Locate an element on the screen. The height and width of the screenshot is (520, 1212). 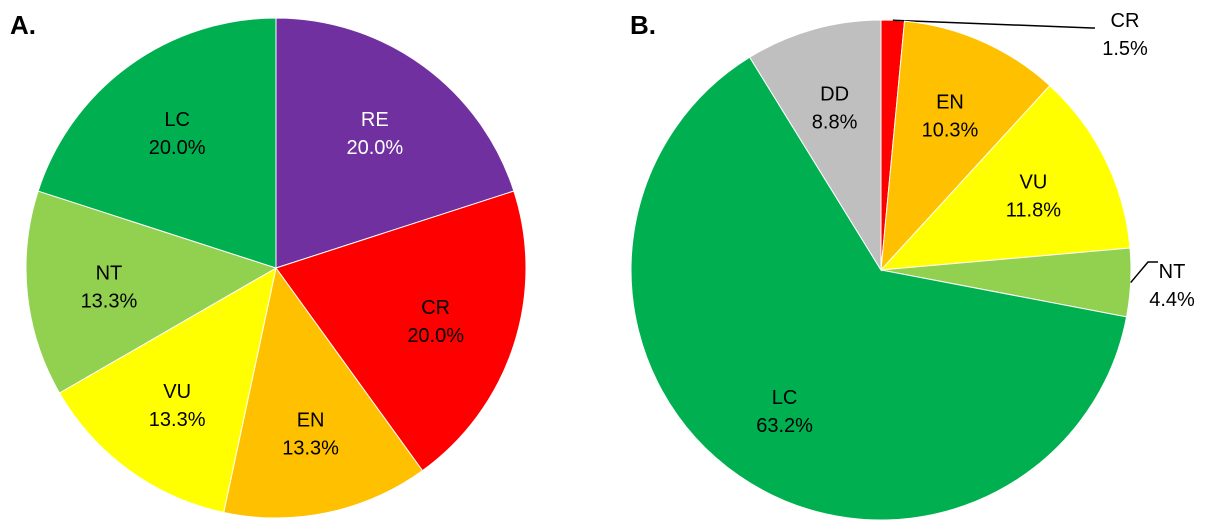
panel-a-label: A. is located at coordinates (23, 25).